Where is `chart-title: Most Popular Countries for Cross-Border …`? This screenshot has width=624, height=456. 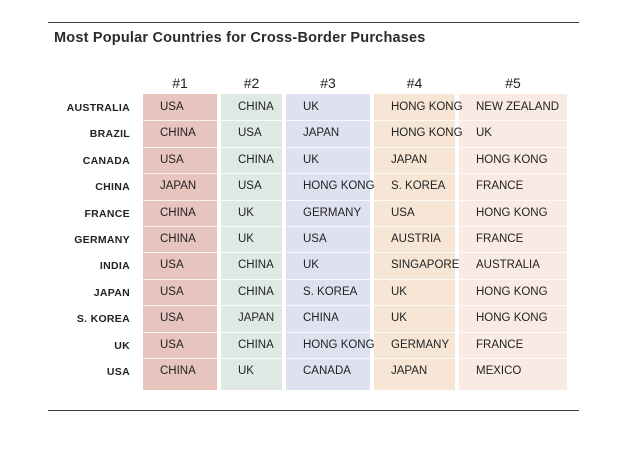 chart-title: Most Popular Countries for Cross-Border … is located at coordinates (240, 38).